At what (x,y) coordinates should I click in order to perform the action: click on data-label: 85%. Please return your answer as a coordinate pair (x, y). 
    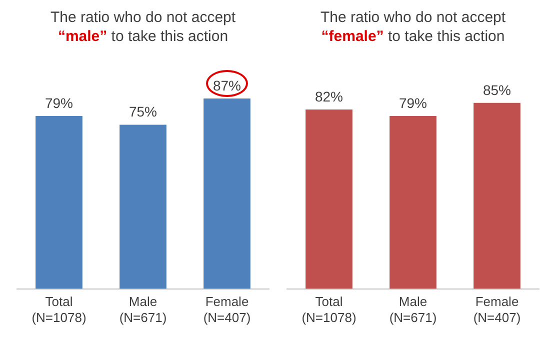
    Looking at the image, I should click on (497, 90).